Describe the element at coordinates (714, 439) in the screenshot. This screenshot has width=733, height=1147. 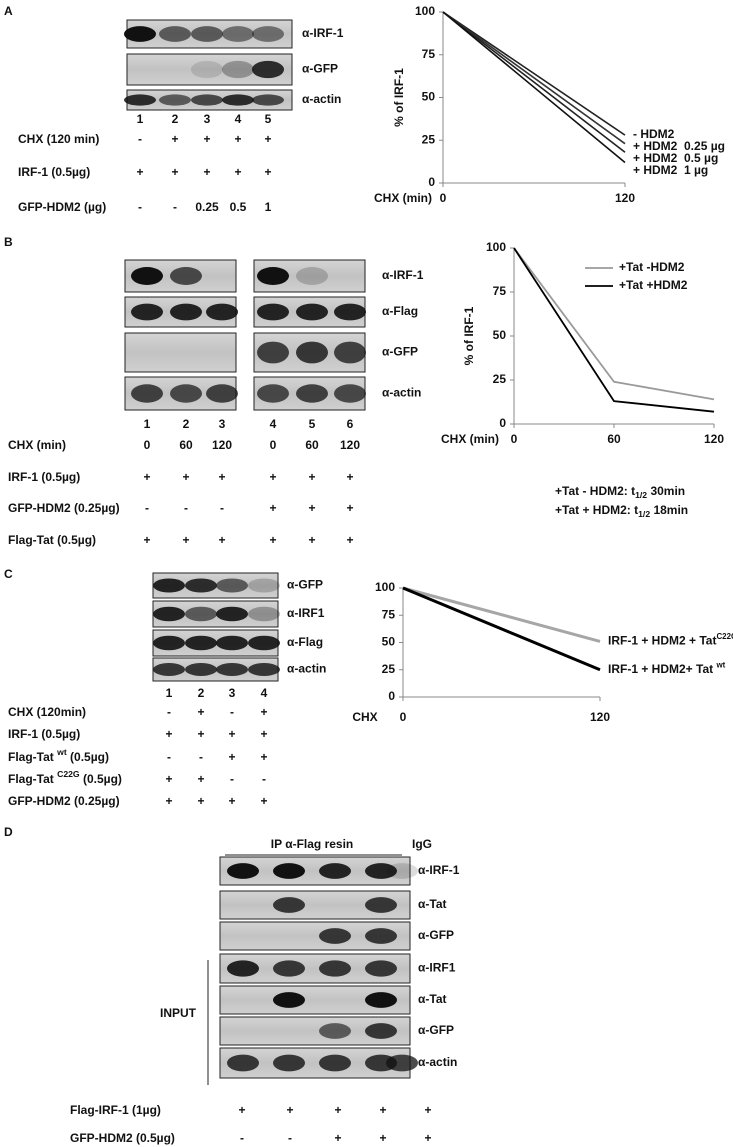
I see `x-tick-label: 120` at that location.